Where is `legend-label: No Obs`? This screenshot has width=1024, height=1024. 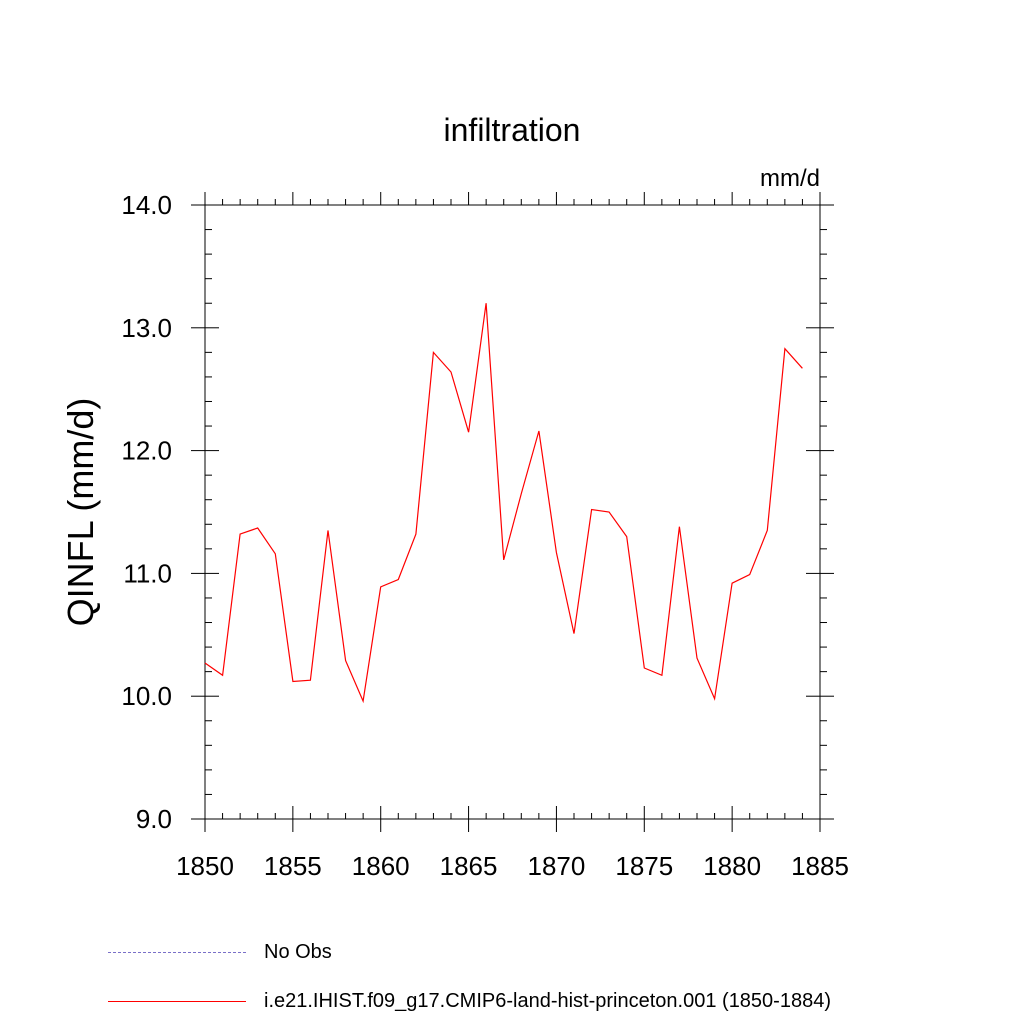
legend-label: No Obs is located at coordinates (298, 952).